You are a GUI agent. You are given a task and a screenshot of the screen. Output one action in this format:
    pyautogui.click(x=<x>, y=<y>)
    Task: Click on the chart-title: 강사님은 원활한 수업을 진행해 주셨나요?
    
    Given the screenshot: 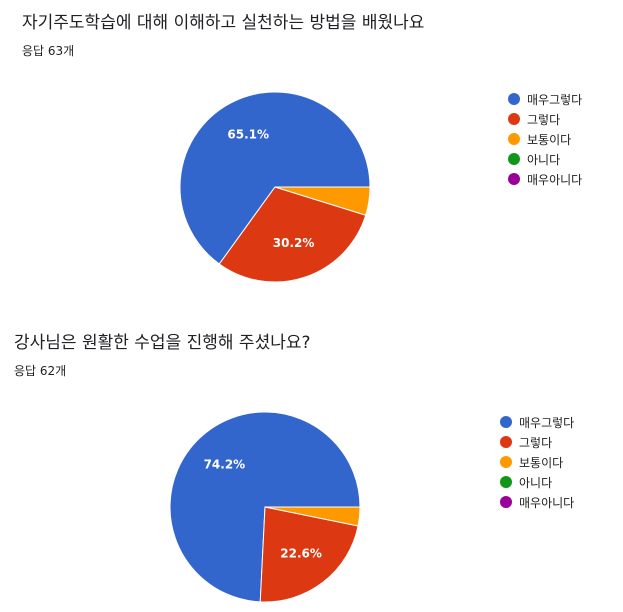 What is the action you would take?
    pyautogui.click(x=162, y=343)
    